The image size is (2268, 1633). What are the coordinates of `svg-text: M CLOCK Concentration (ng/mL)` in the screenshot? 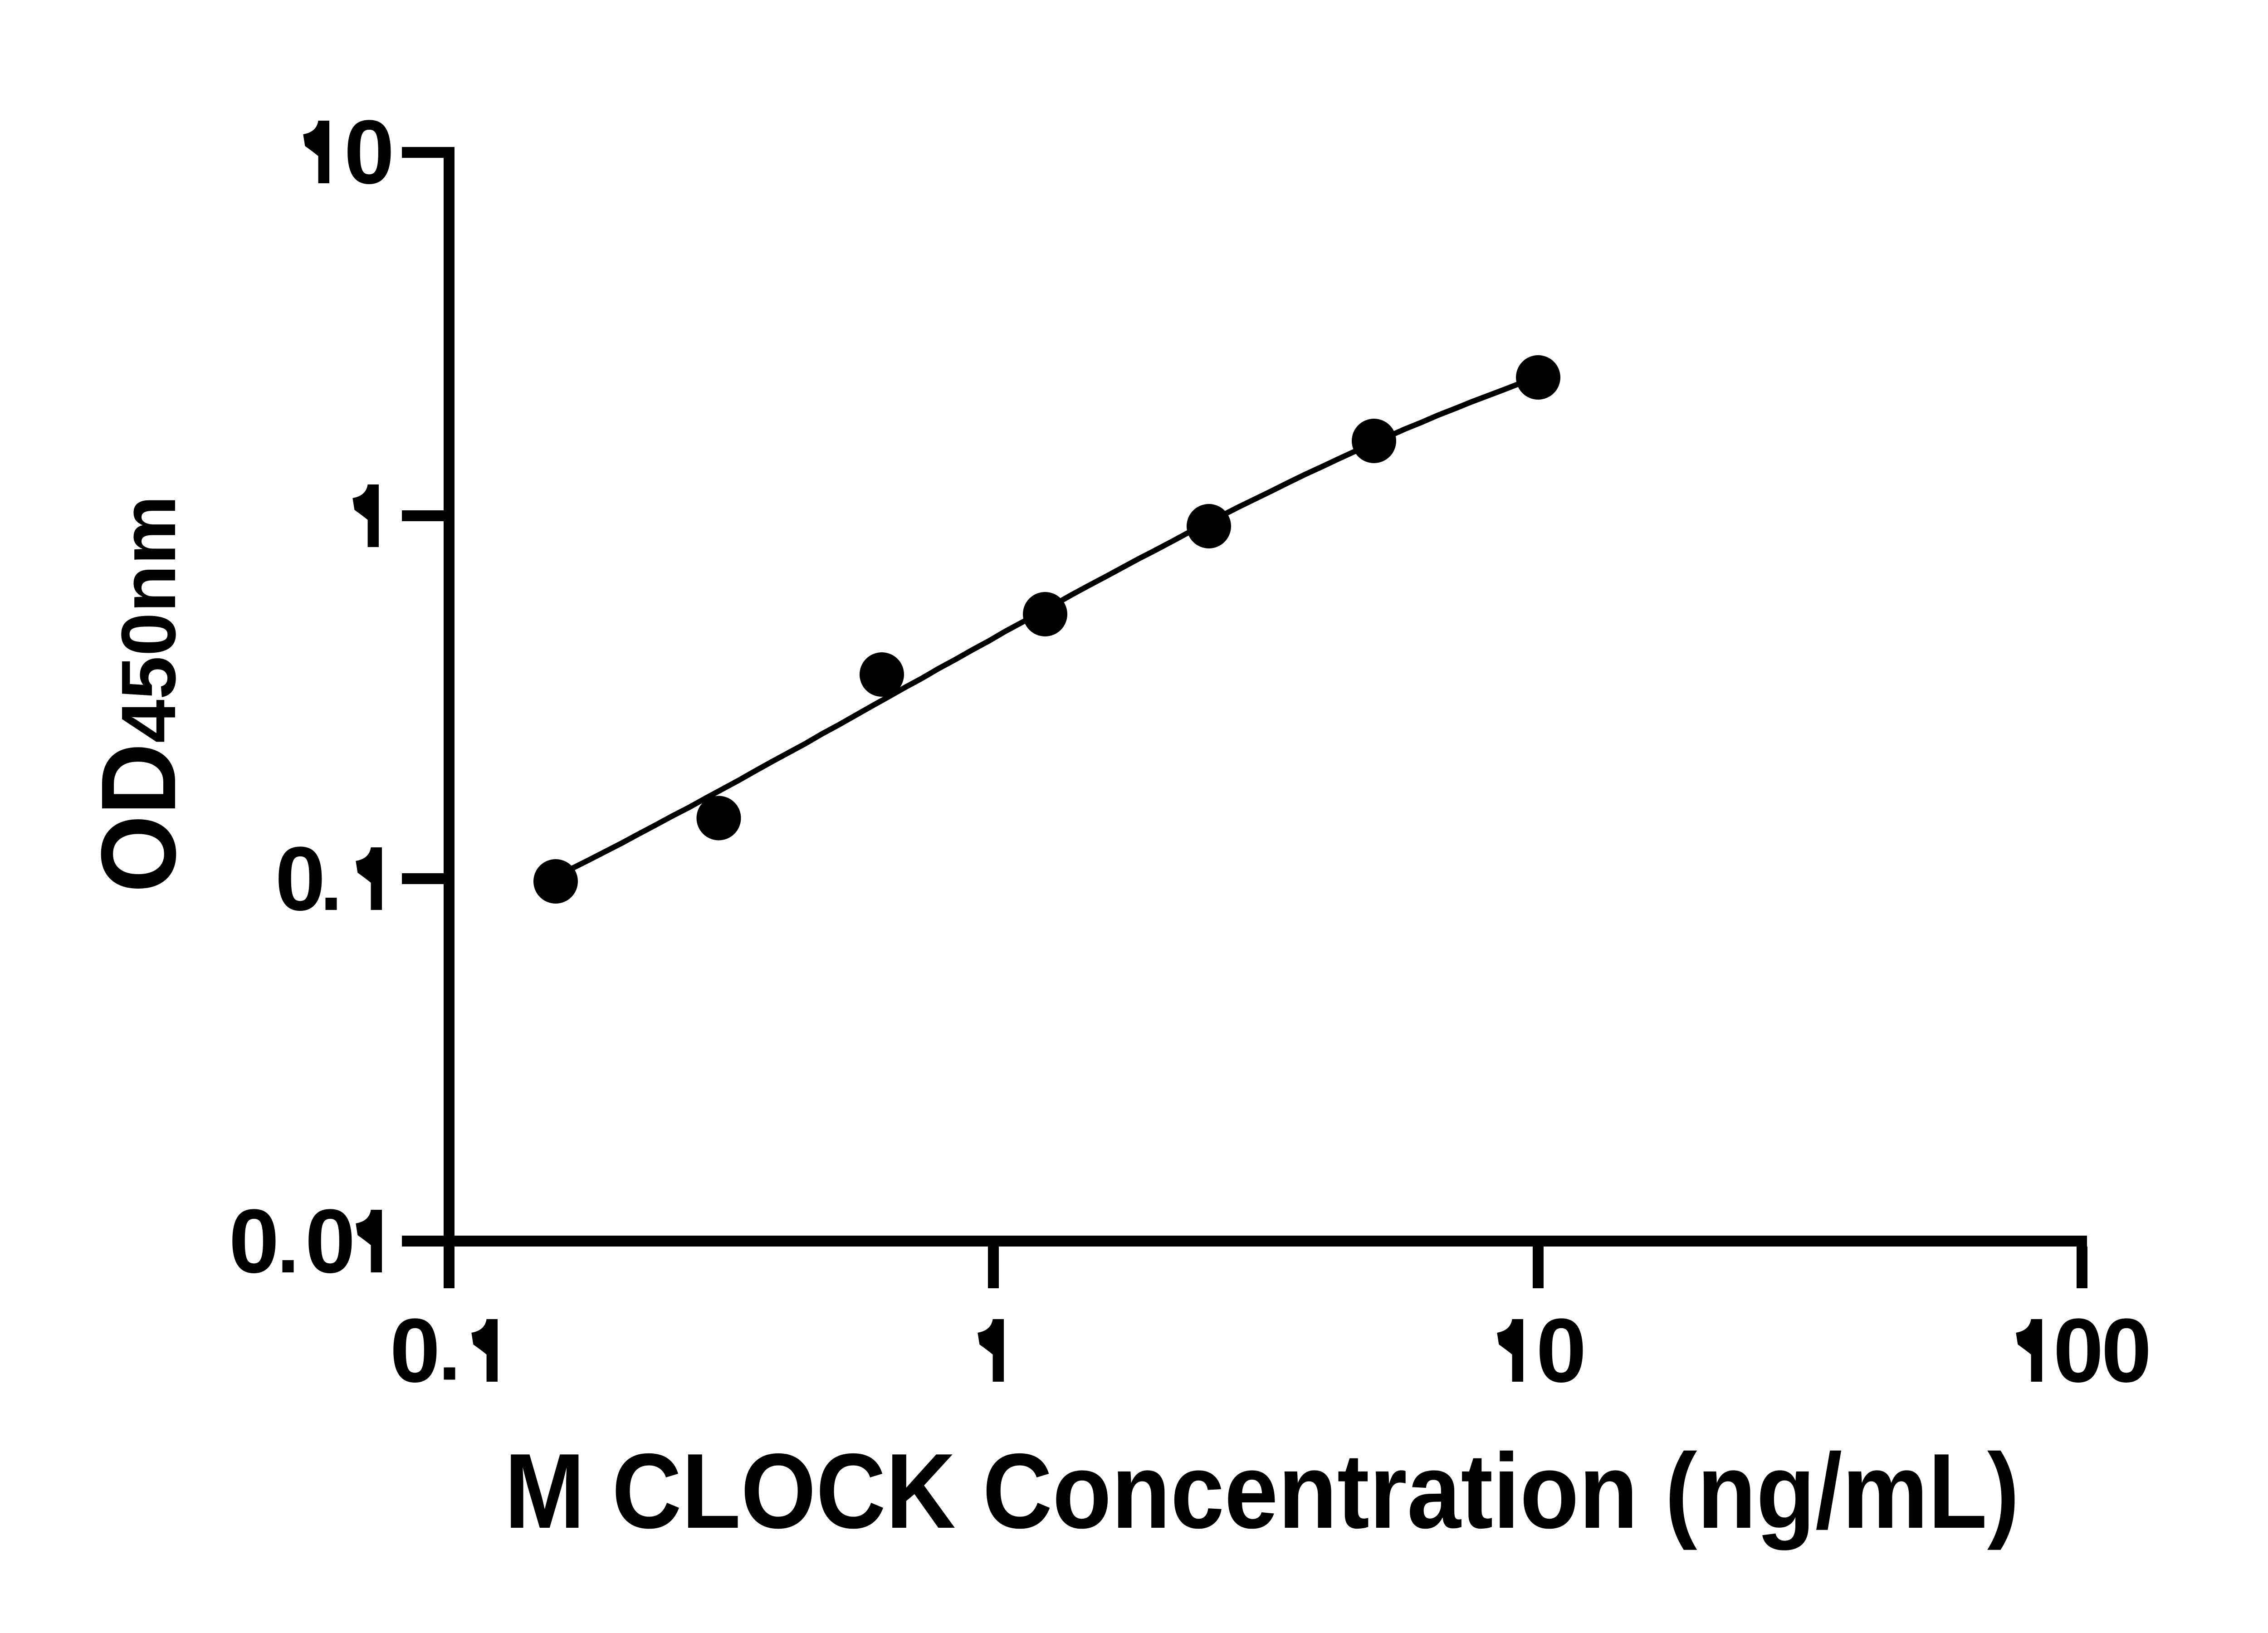 It's located at (1261, 1490).